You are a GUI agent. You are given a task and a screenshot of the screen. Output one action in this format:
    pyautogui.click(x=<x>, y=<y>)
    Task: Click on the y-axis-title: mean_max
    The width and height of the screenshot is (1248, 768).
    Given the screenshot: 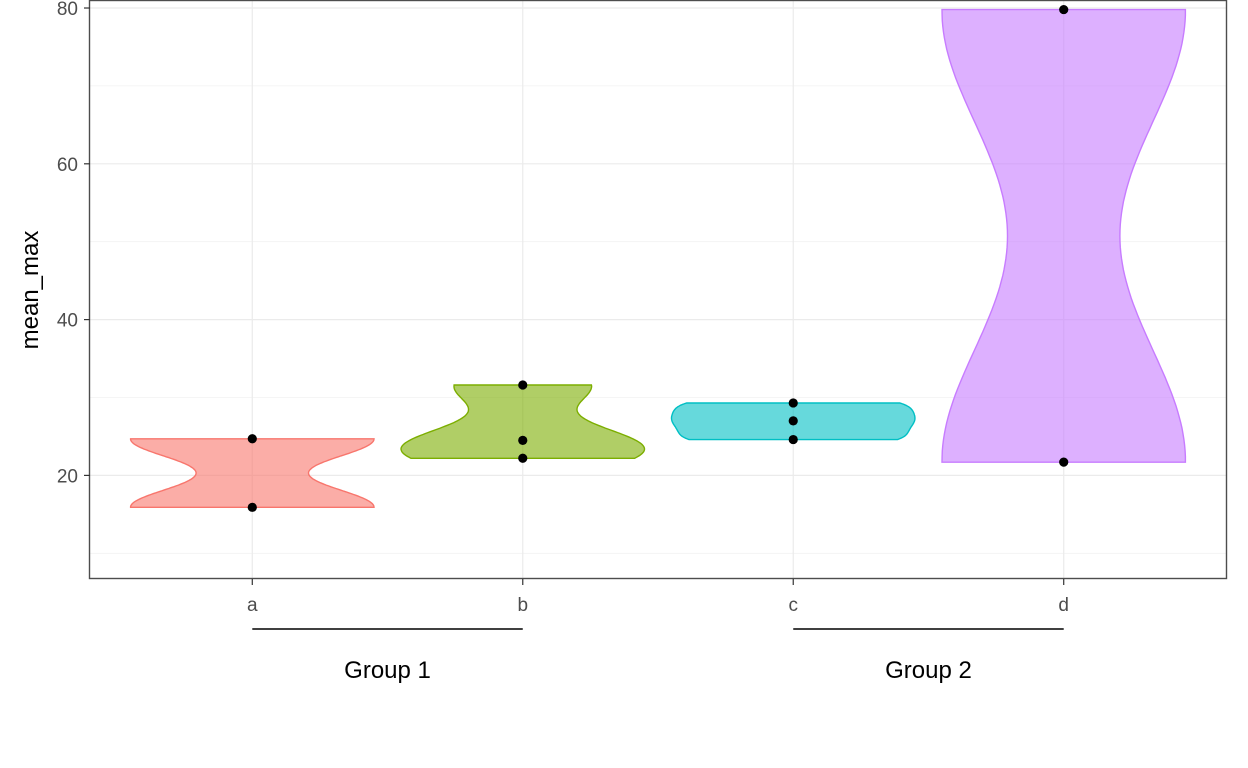 What is the action you would take?
    pyautogui.click(x=30, y=290)
    